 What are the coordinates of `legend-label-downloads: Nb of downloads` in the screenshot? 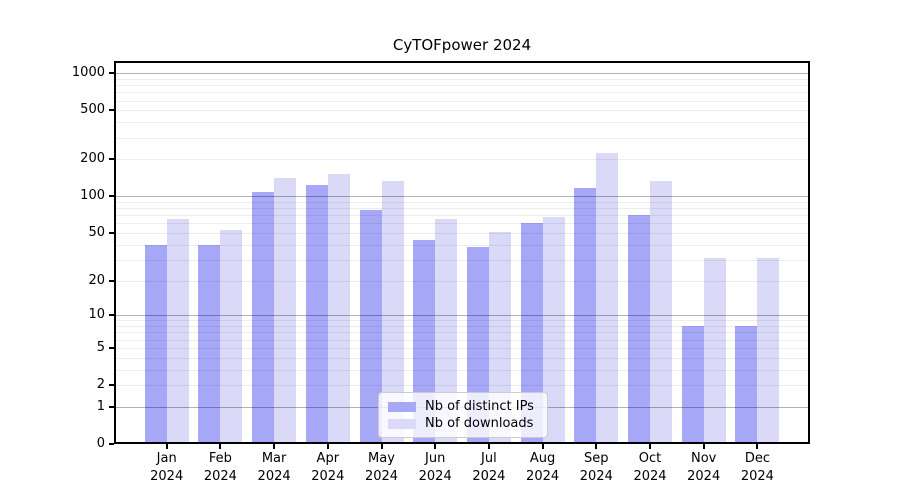 It's located at (479, 423).